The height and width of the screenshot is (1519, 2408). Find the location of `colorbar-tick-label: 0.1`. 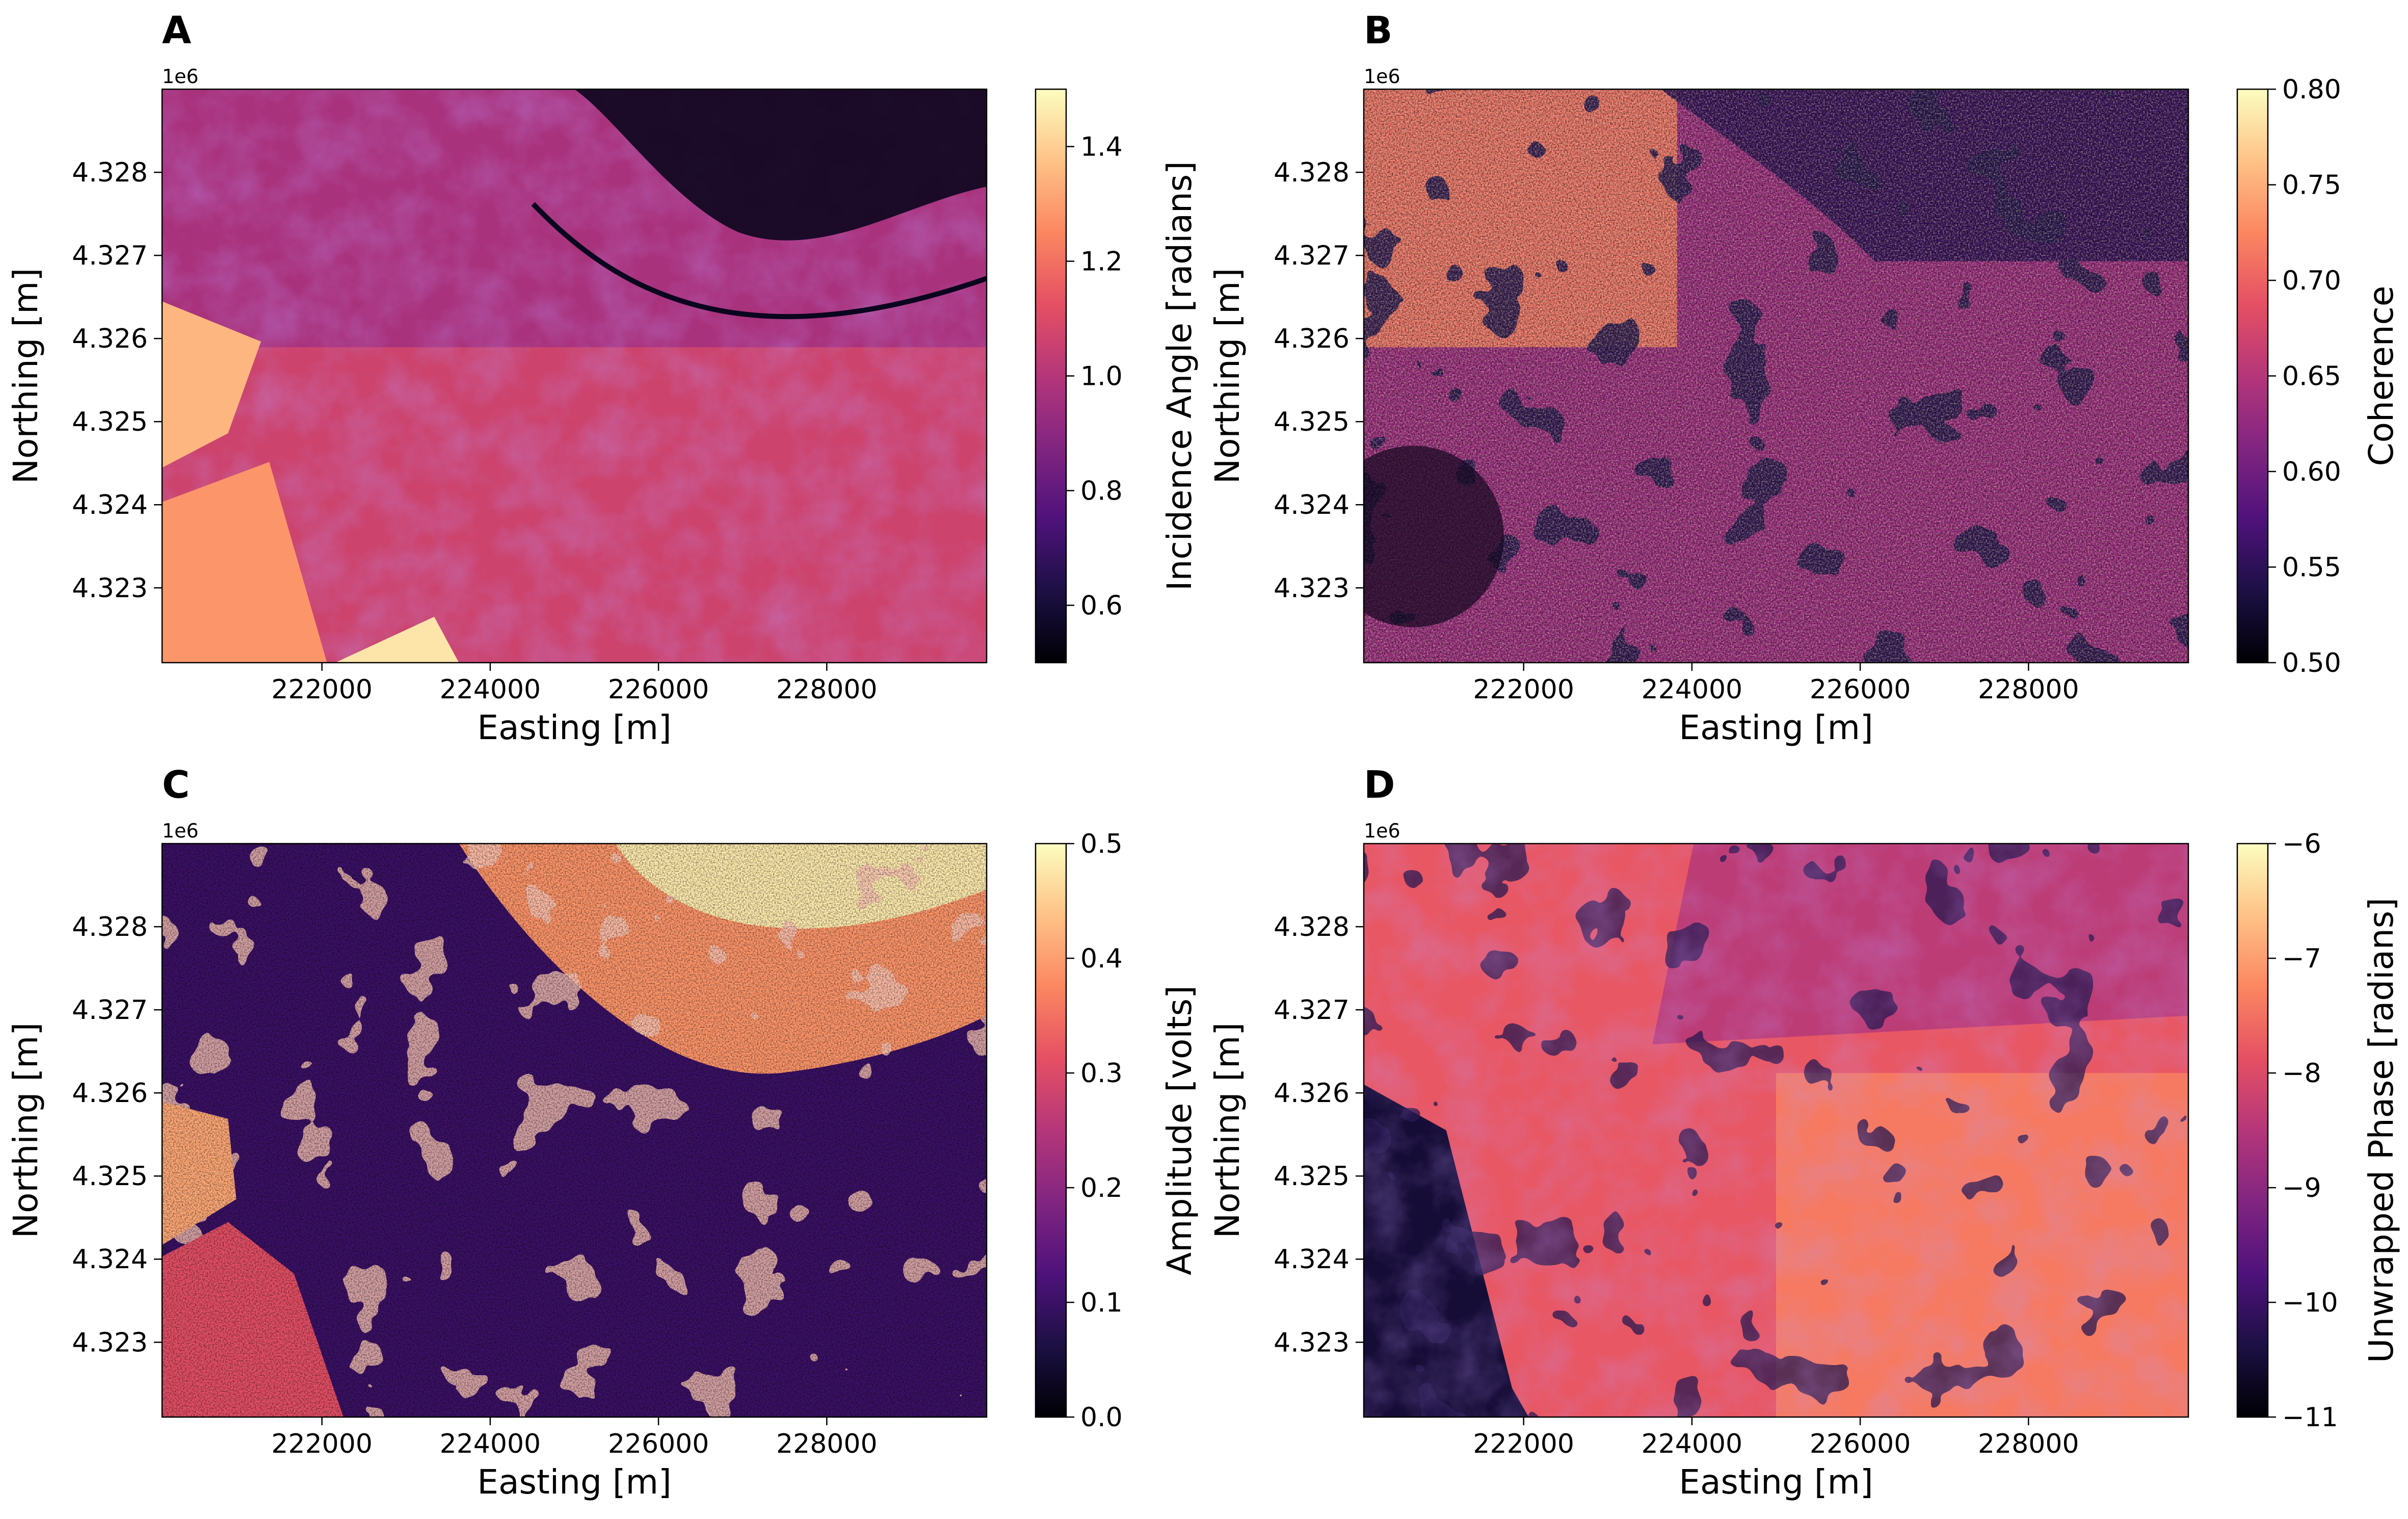

colorbar-tick-label: 0.1 is located at coordinates (1101, 1303).